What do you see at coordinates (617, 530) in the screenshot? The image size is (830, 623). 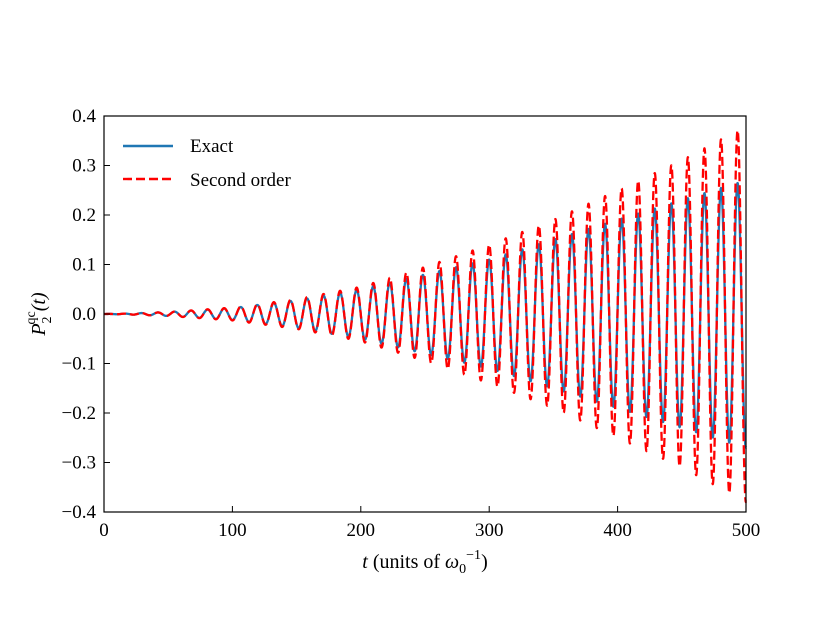 I see `x-tick-label: 400` at bounding box center [617, 530].